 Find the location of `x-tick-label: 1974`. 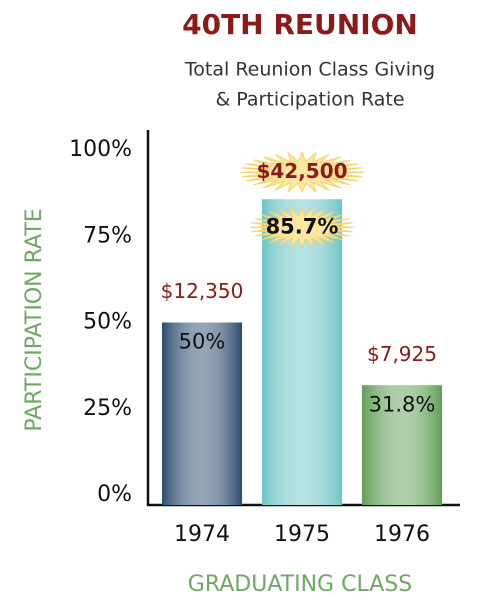

x-tick-label: 1974 is located at coordinates (202, 534).